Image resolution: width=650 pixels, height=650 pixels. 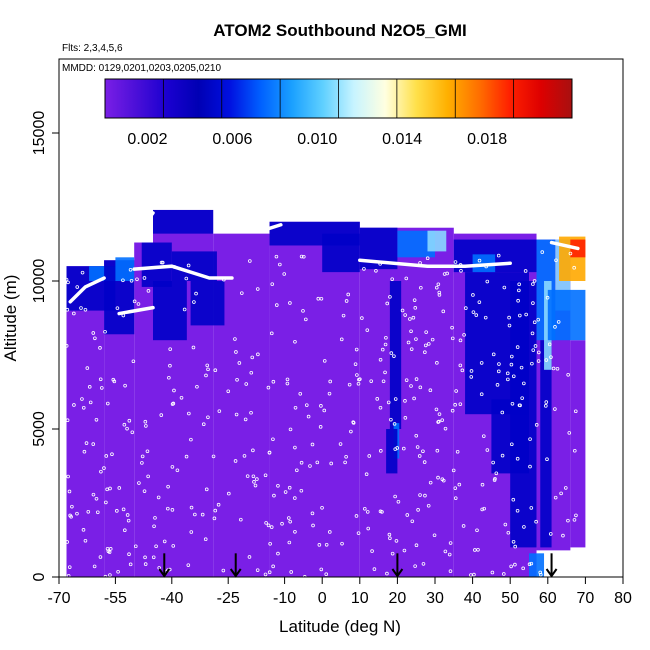 I want to click on latitude-arrow, so click(x=235, y=565).